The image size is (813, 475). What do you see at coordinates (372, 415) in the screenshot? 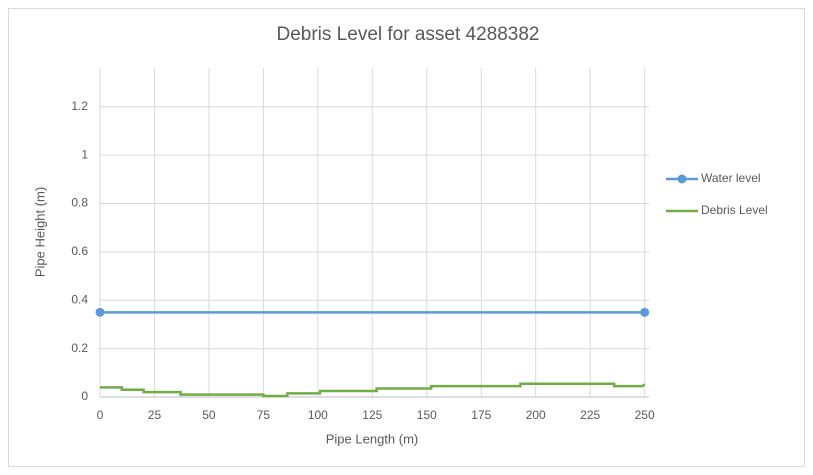
I see `x-tick-label: 125` at bounding box center [372, 415].